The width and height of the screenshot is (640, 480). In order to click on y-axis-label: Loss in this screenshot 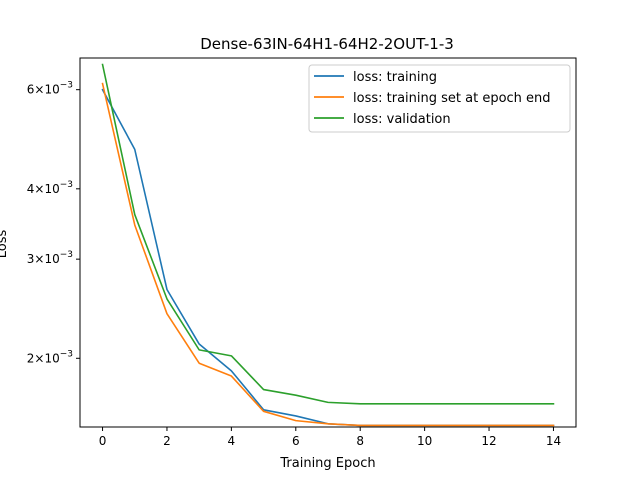, I will do `click(5, 244)`.